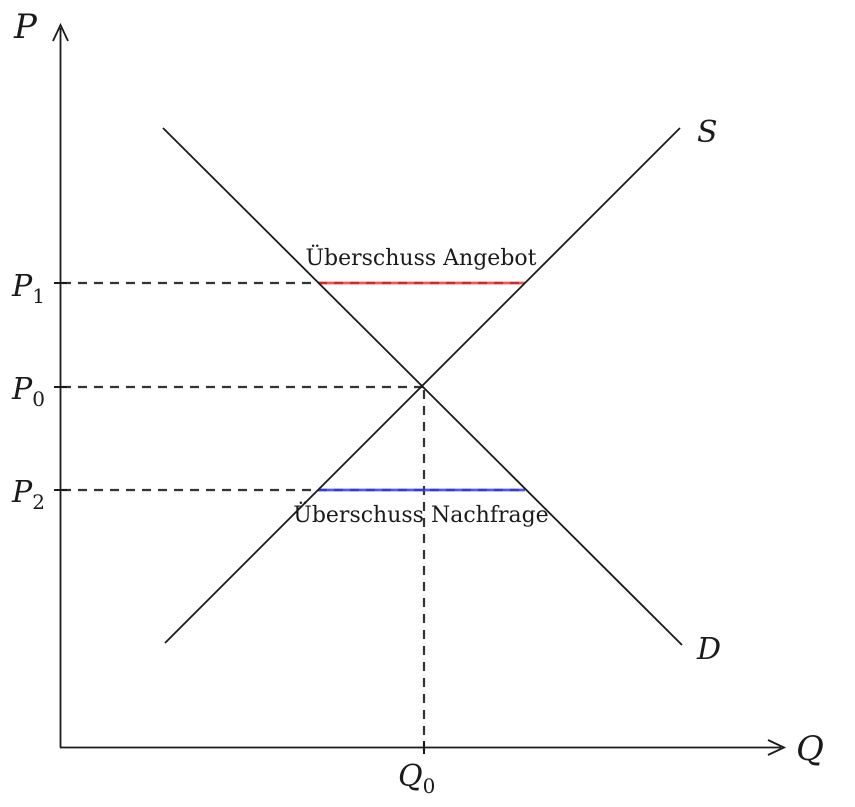 This screenshot has height=807, width=855. What do you see at coordinates (22, 492) in the screenshot?
I see `p2-label-base: P` at bounding box center [22, 492].